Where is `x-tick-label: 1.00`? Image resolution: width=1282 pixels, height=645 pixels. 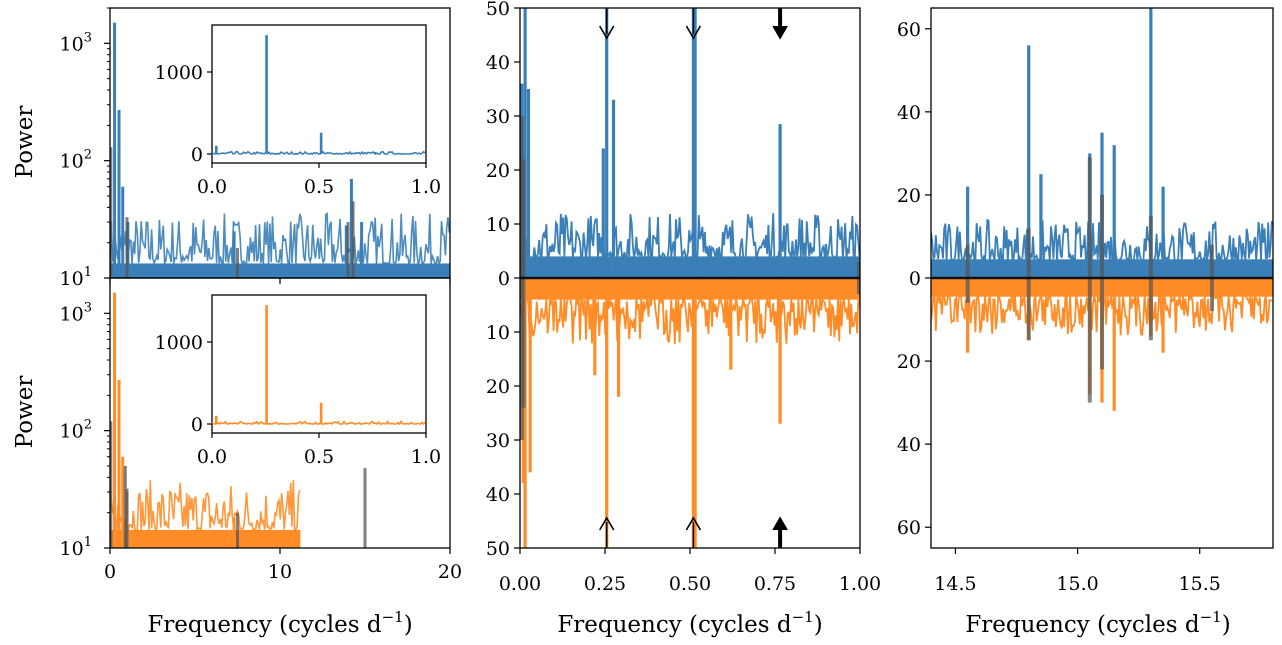
x-tick-label: 1.00 is located at coordinates (860, 584).